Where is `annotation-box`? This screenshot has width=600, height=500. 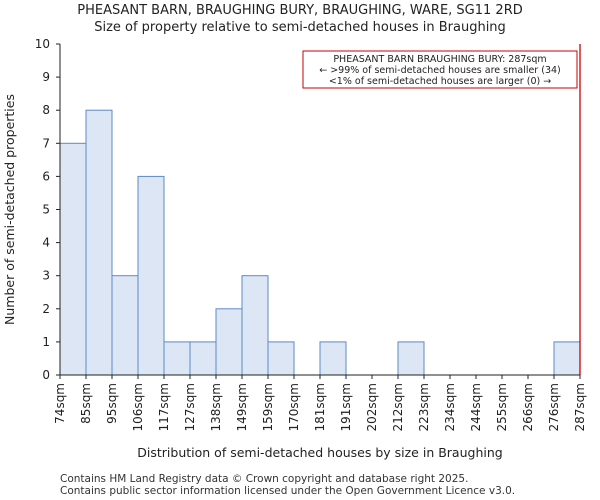 annotation-box is located at coordinates (440, 69).